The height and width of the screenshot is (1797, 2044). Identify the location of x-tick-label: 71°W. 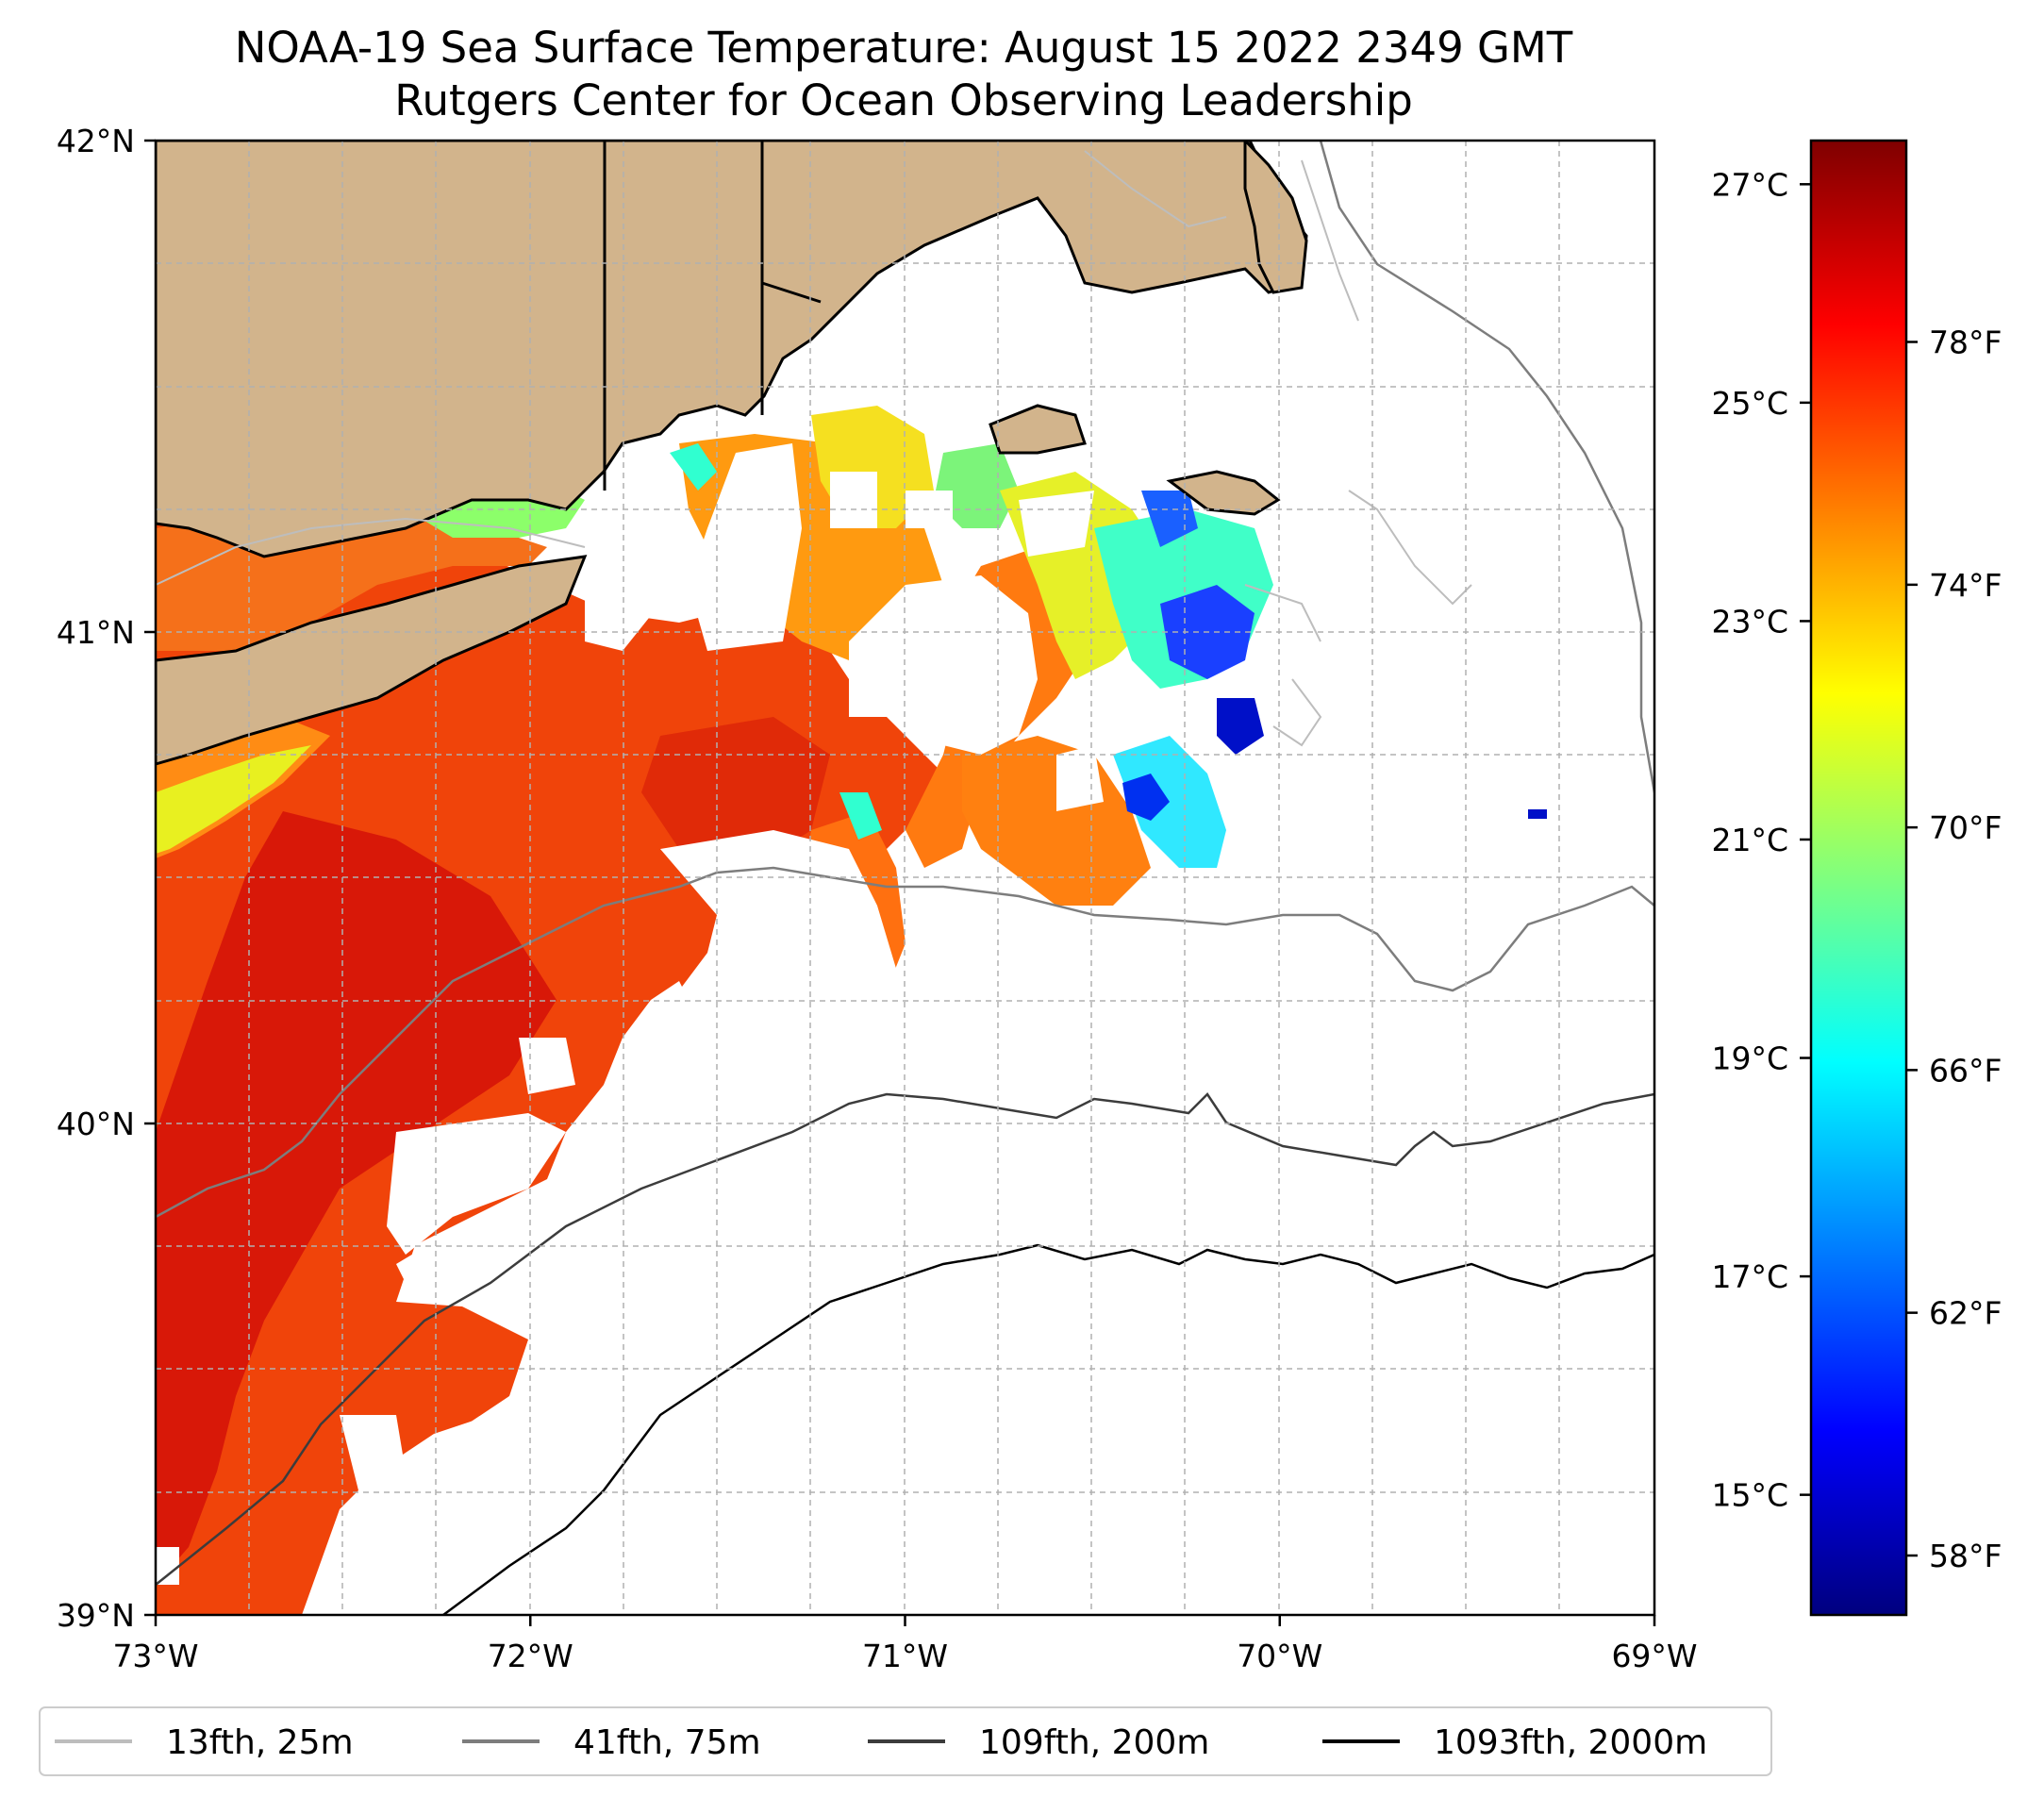
(905, 1656).